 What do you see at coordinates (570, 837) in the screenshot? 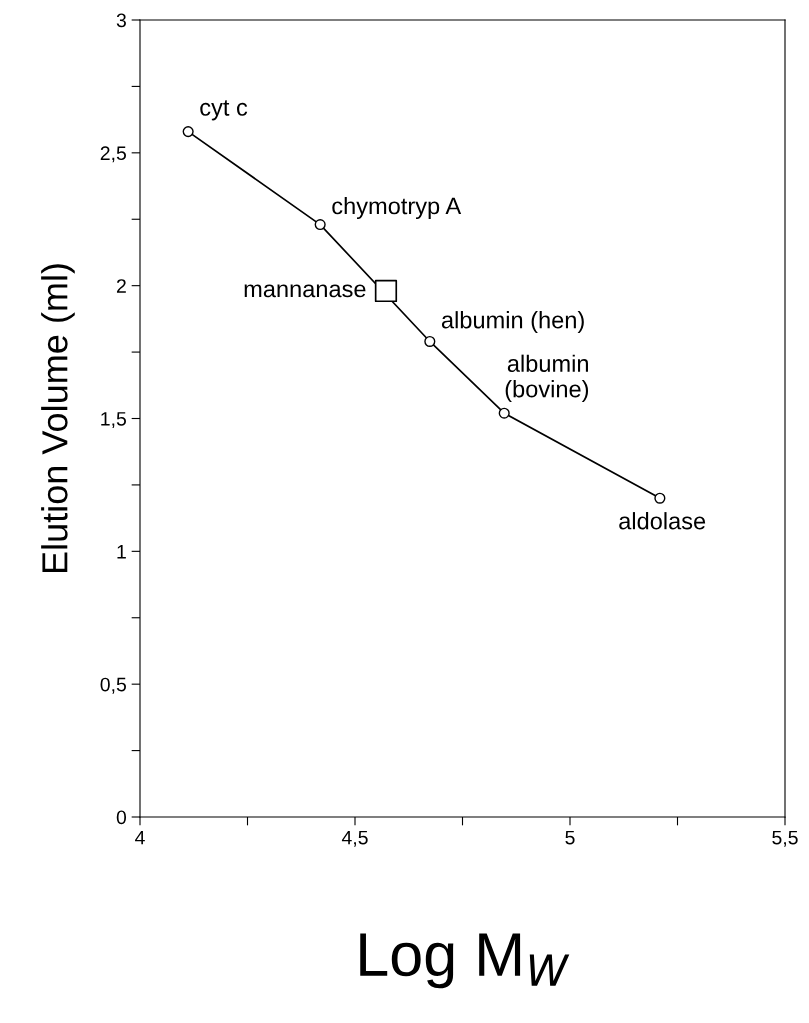
I see `x-tick-label: 5` at bounding box center [570, 837].